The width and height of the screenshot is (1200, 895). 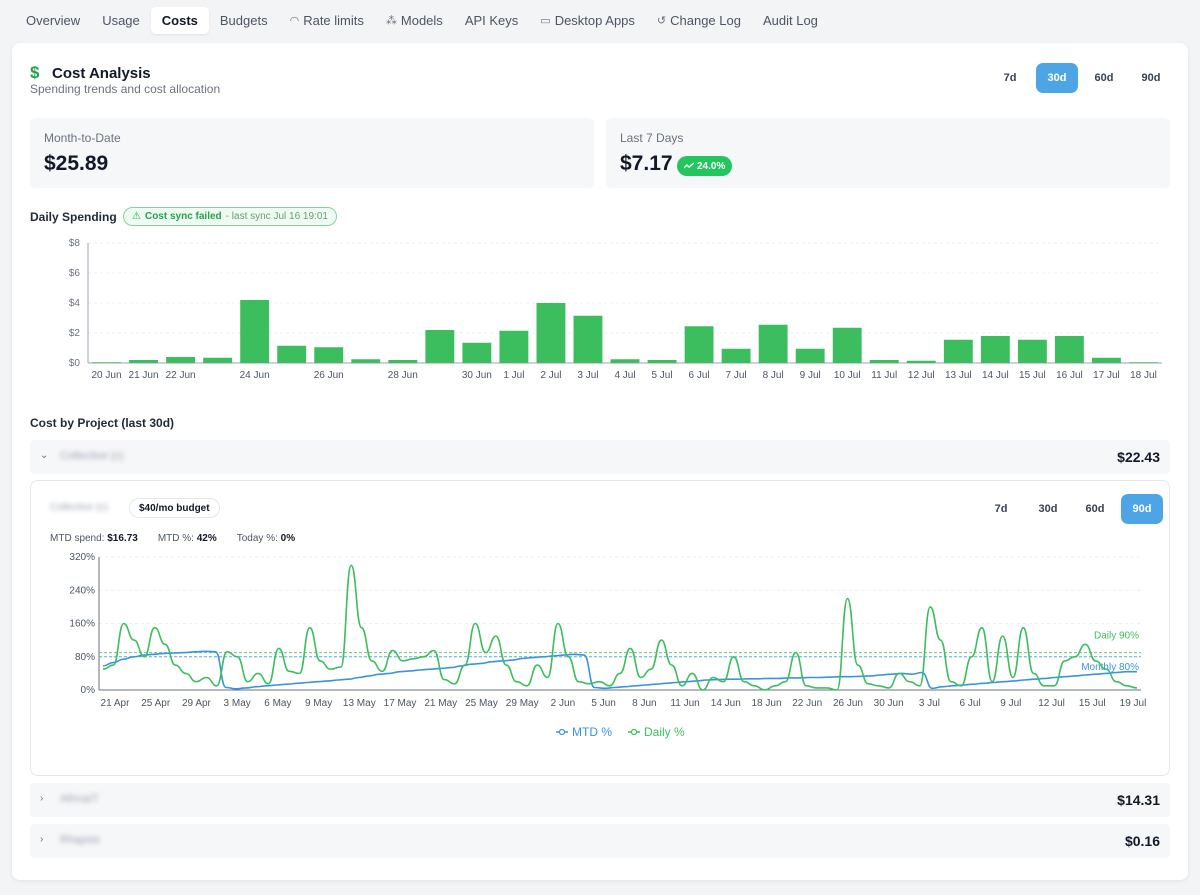 I want to click on tab-change-log: ↺ Change Log, so click(x=699, y=20).